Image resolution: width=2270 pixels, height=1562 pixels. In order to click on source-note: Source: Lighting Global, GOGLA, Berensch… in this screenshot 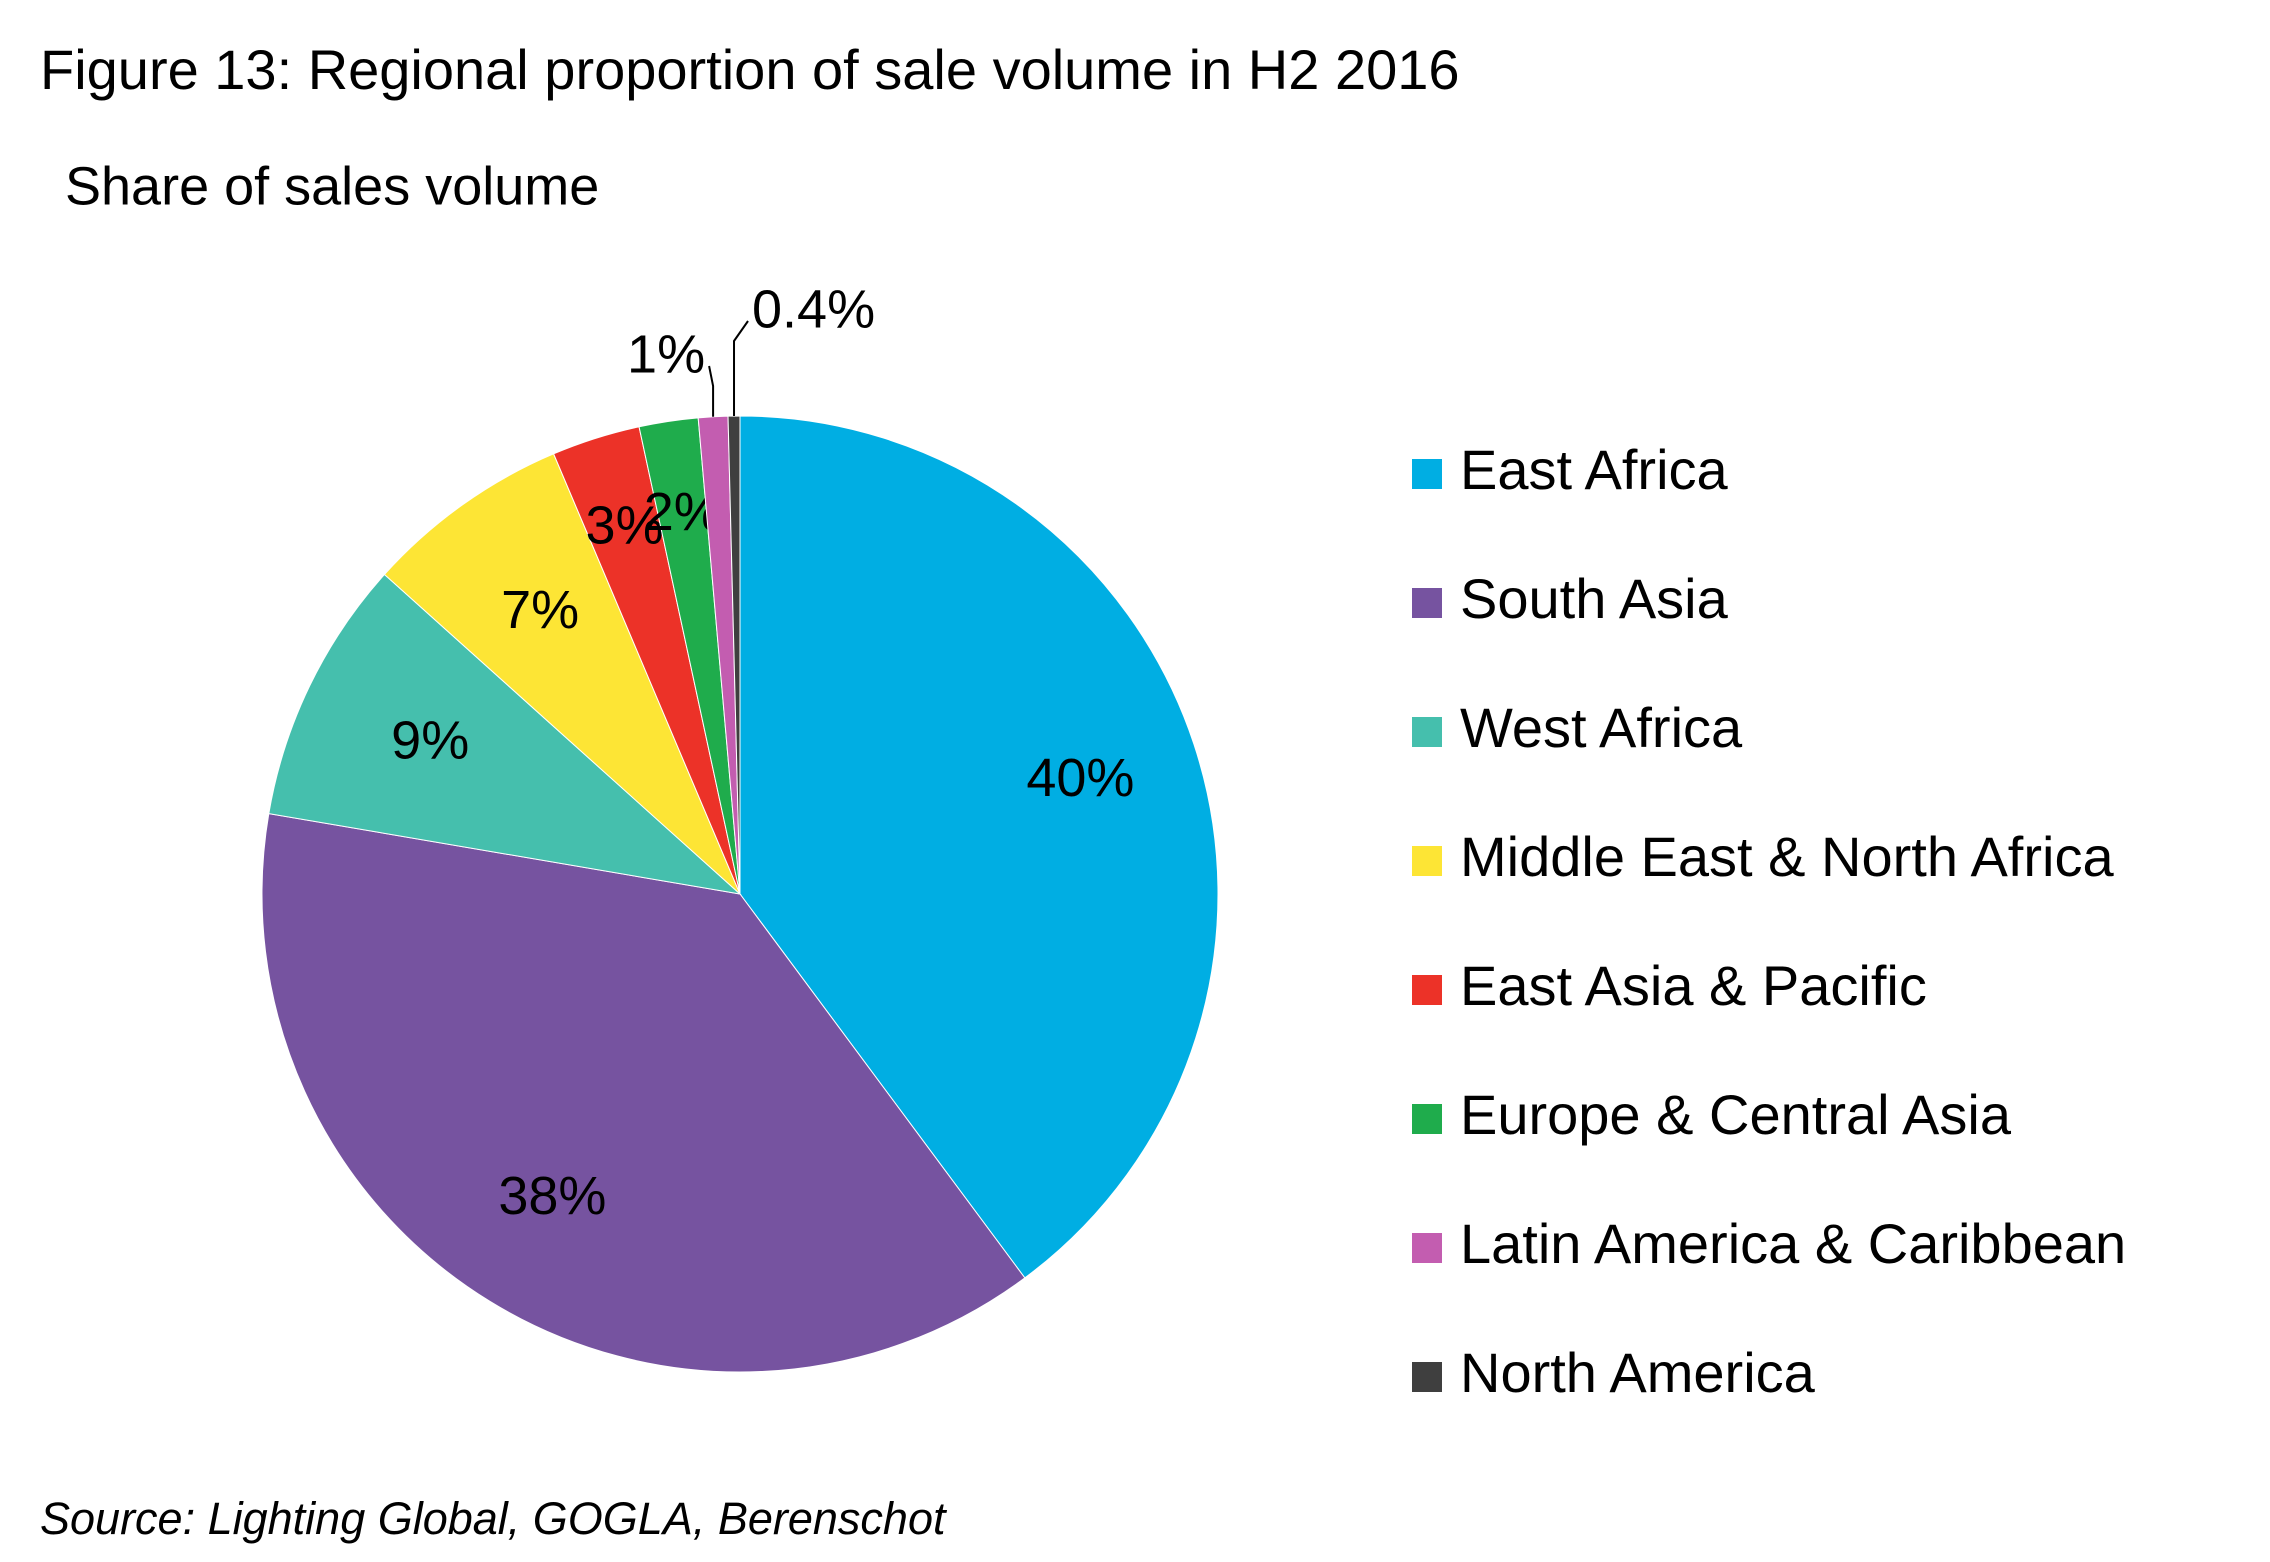, I will do `click(494, 1518)`.